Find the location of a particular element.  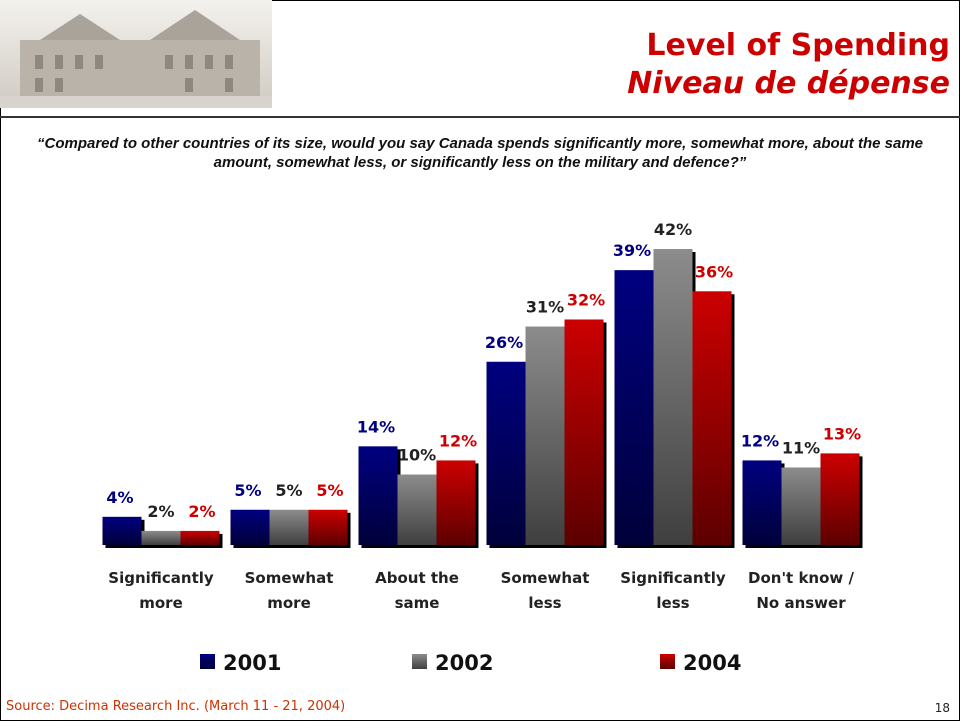

legend-label: 2001 is located at coordinates (252, 663).